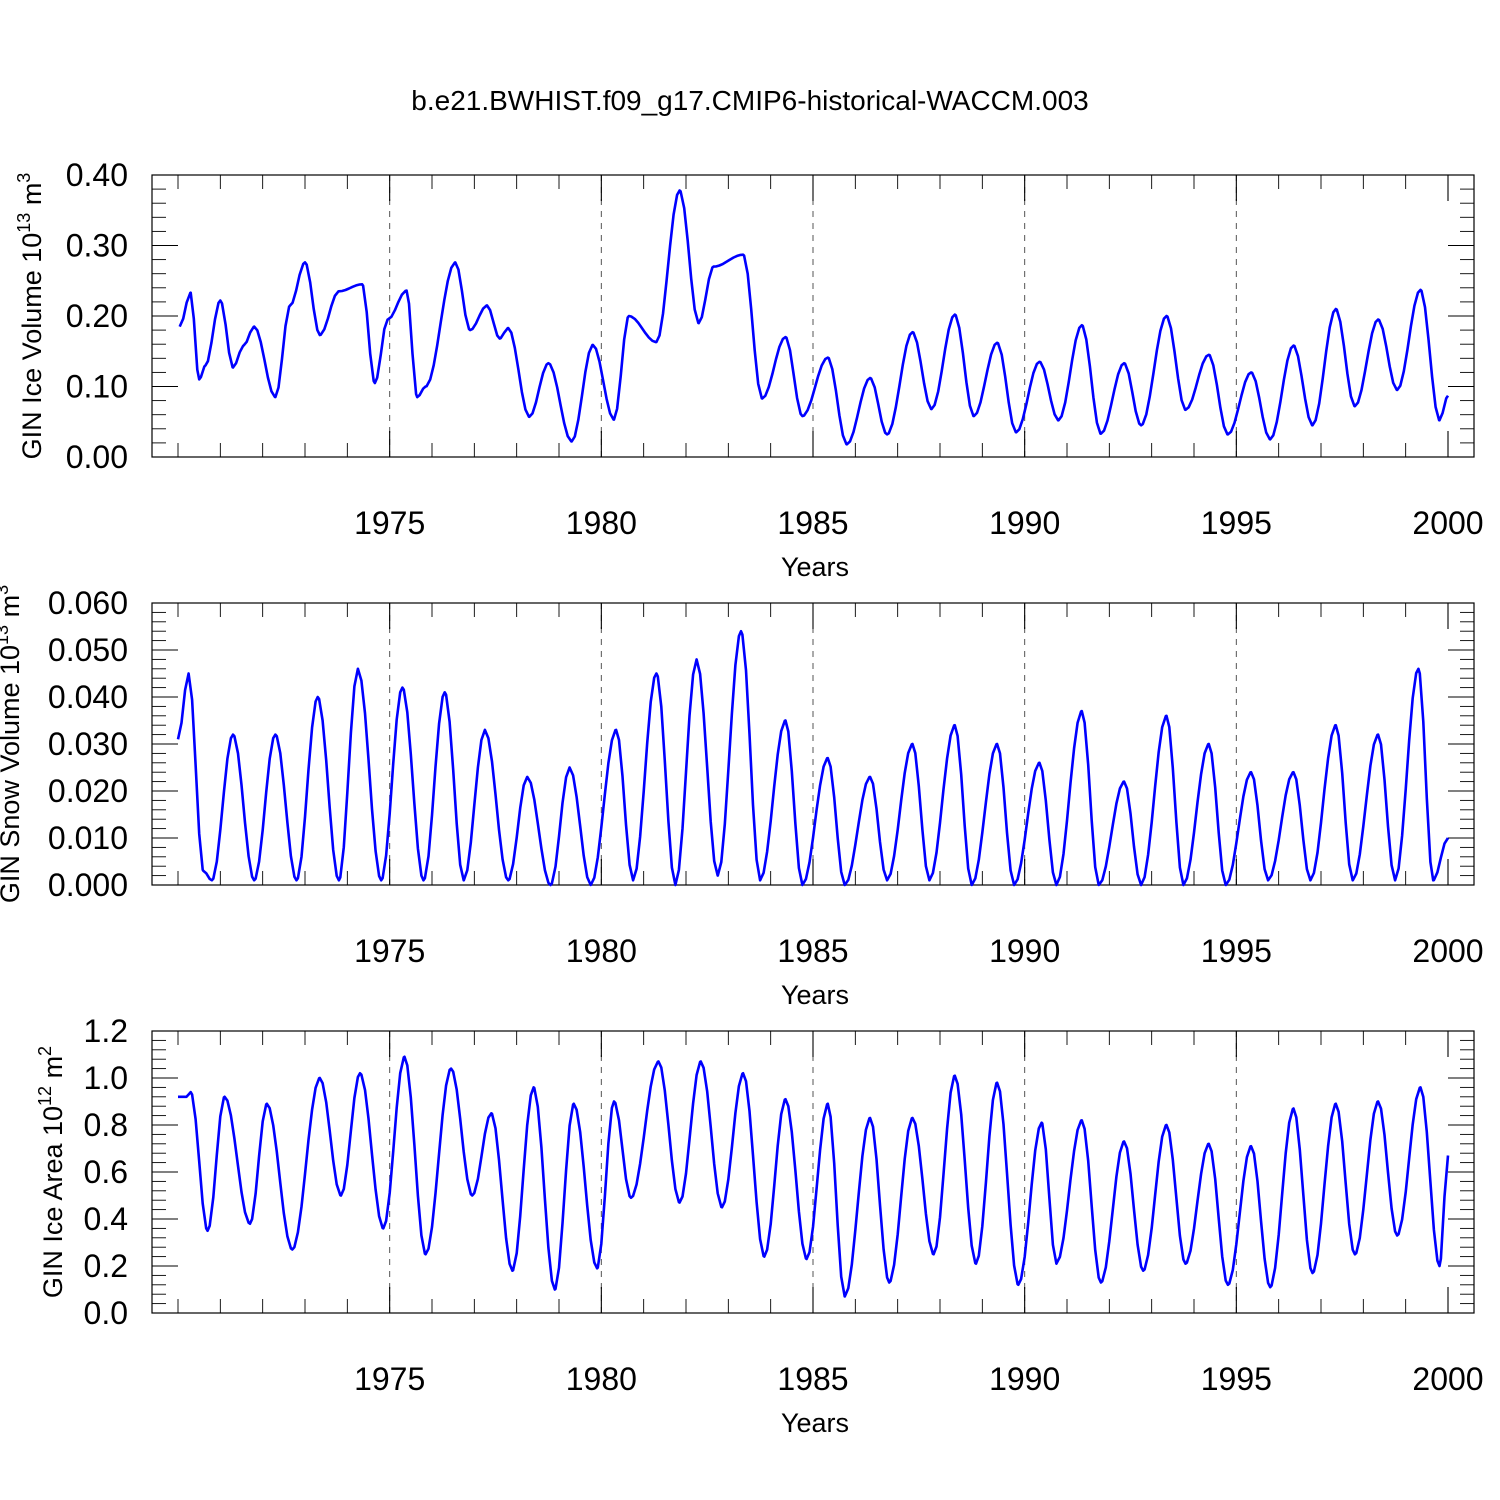  I want to click on y-axis-label: GIN Snow Volume 1013 m3, so click(12, 744).